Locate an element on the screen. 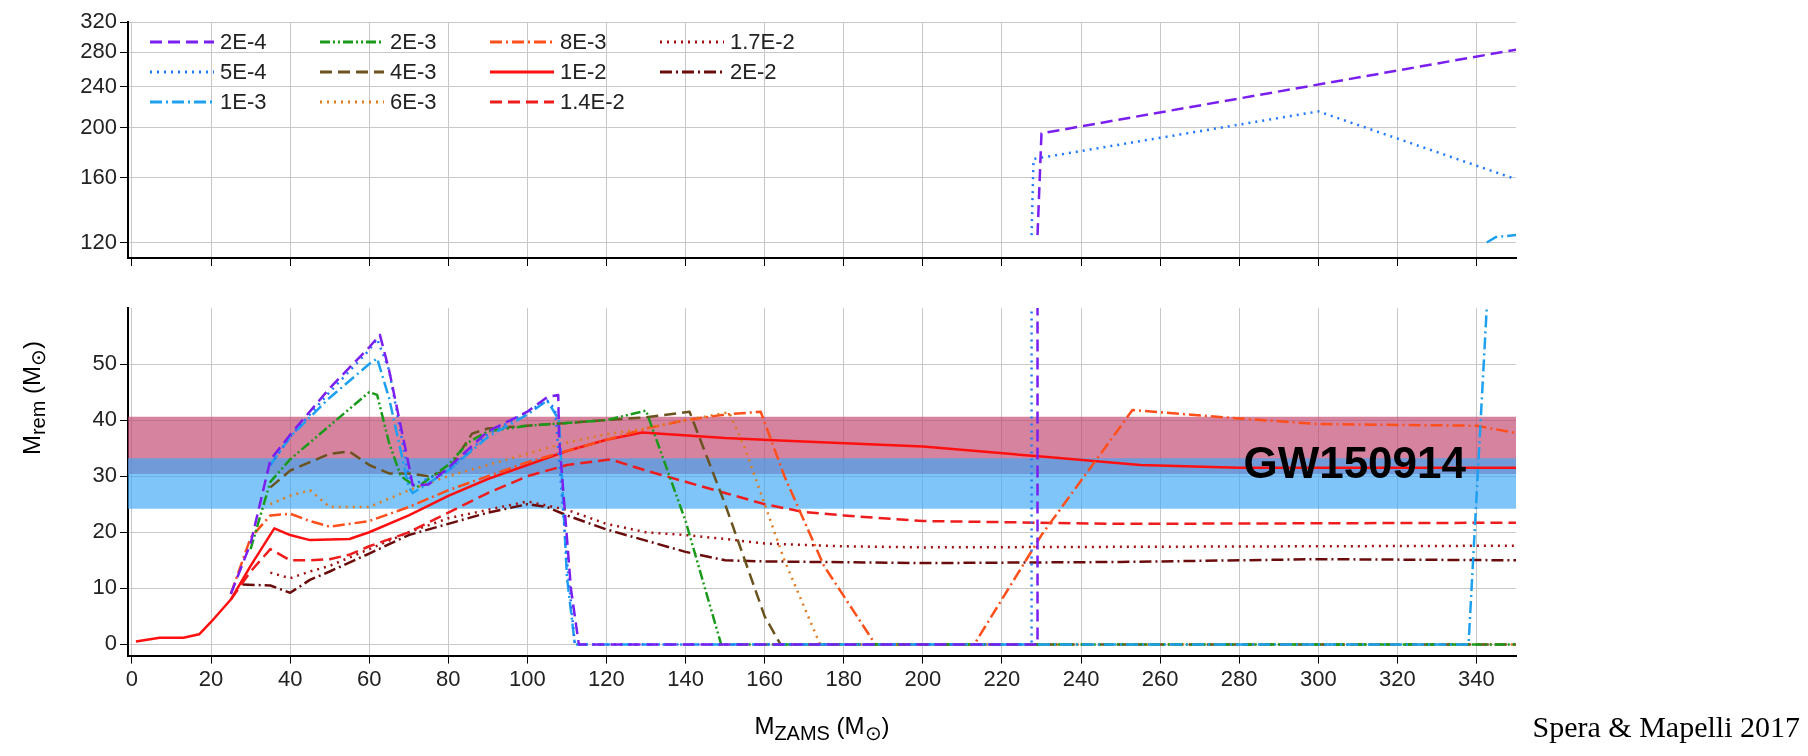  legend-label: 1E-3 is located at coordinates (243, 102).